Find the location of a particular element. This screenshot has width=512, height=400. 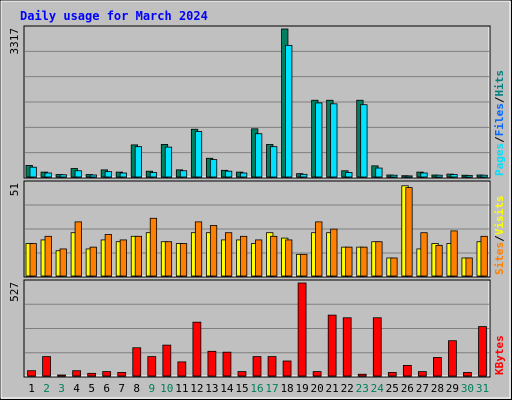

x-tick-label-day-9: 9 is located at coordinates (151, 388).